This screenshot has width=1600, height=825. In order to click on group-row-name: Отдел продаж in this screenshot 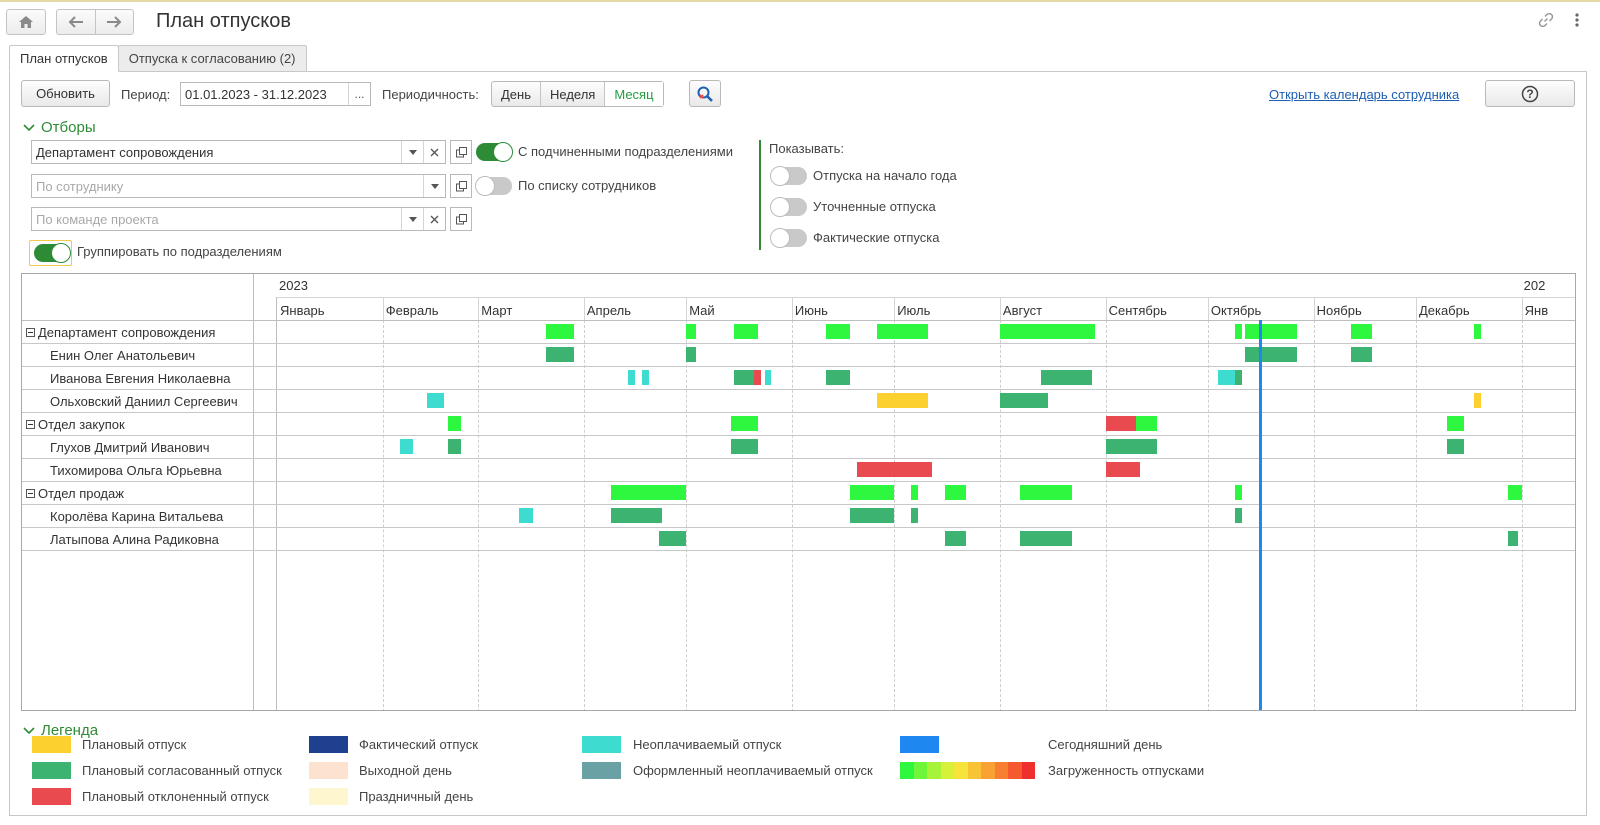, I will do `click(138, 493)`.